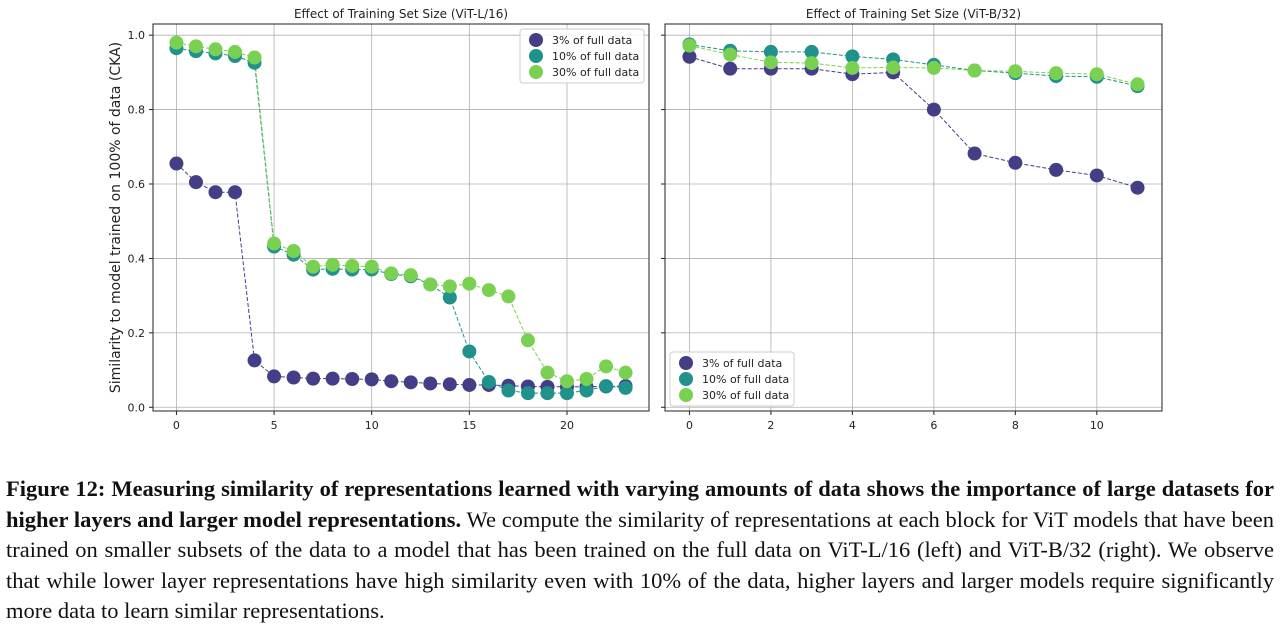  What do you see at coordinates (852, 424) in the screenshot?
I see `x-tick-label: 4` at bounding box center [852, 424].